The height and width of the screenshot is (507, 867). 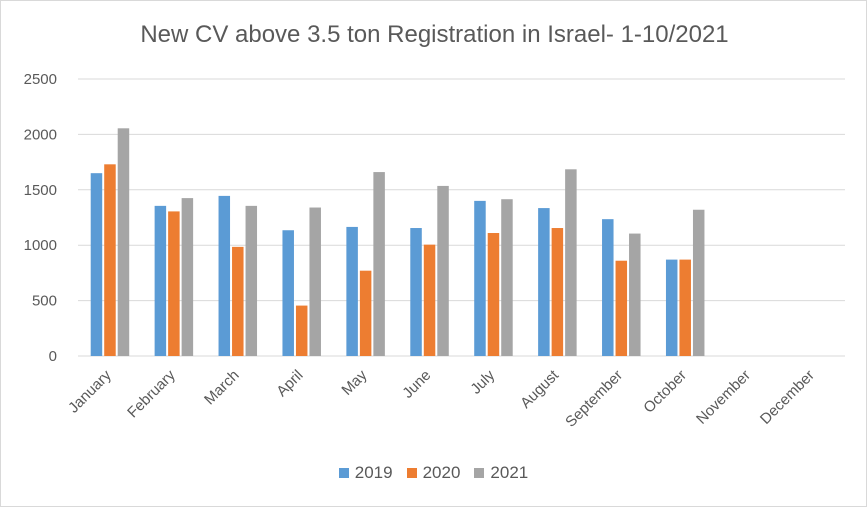 What do you see at coordinates (480, 278) in the screenshot?
I see `bar-2019-july` at bounding box center [480, 278].